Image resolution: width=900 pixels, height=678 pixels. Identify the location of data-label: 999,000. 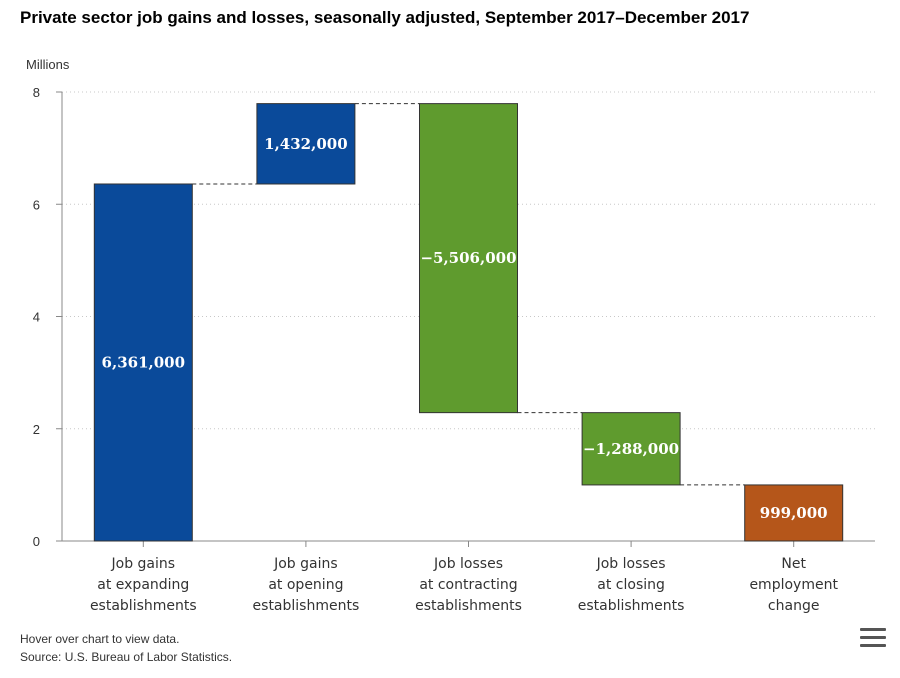
(794, 513).